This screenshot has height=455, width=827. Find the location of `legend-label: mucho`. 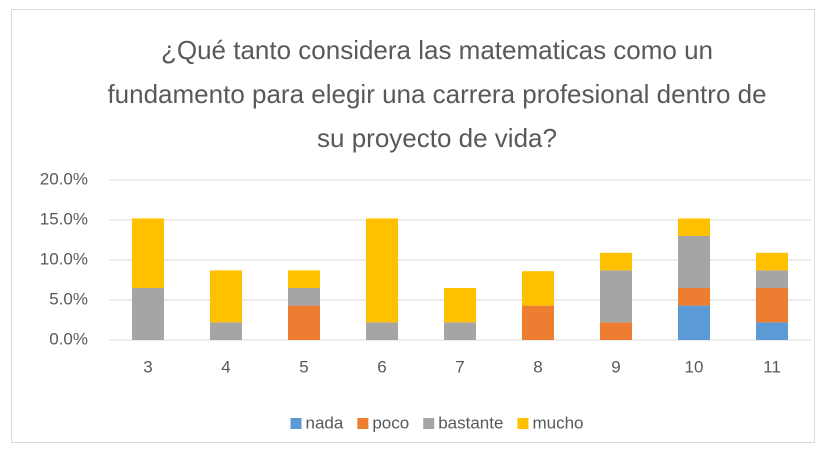

legend-label: mucho is located at coordinates (557, 422).